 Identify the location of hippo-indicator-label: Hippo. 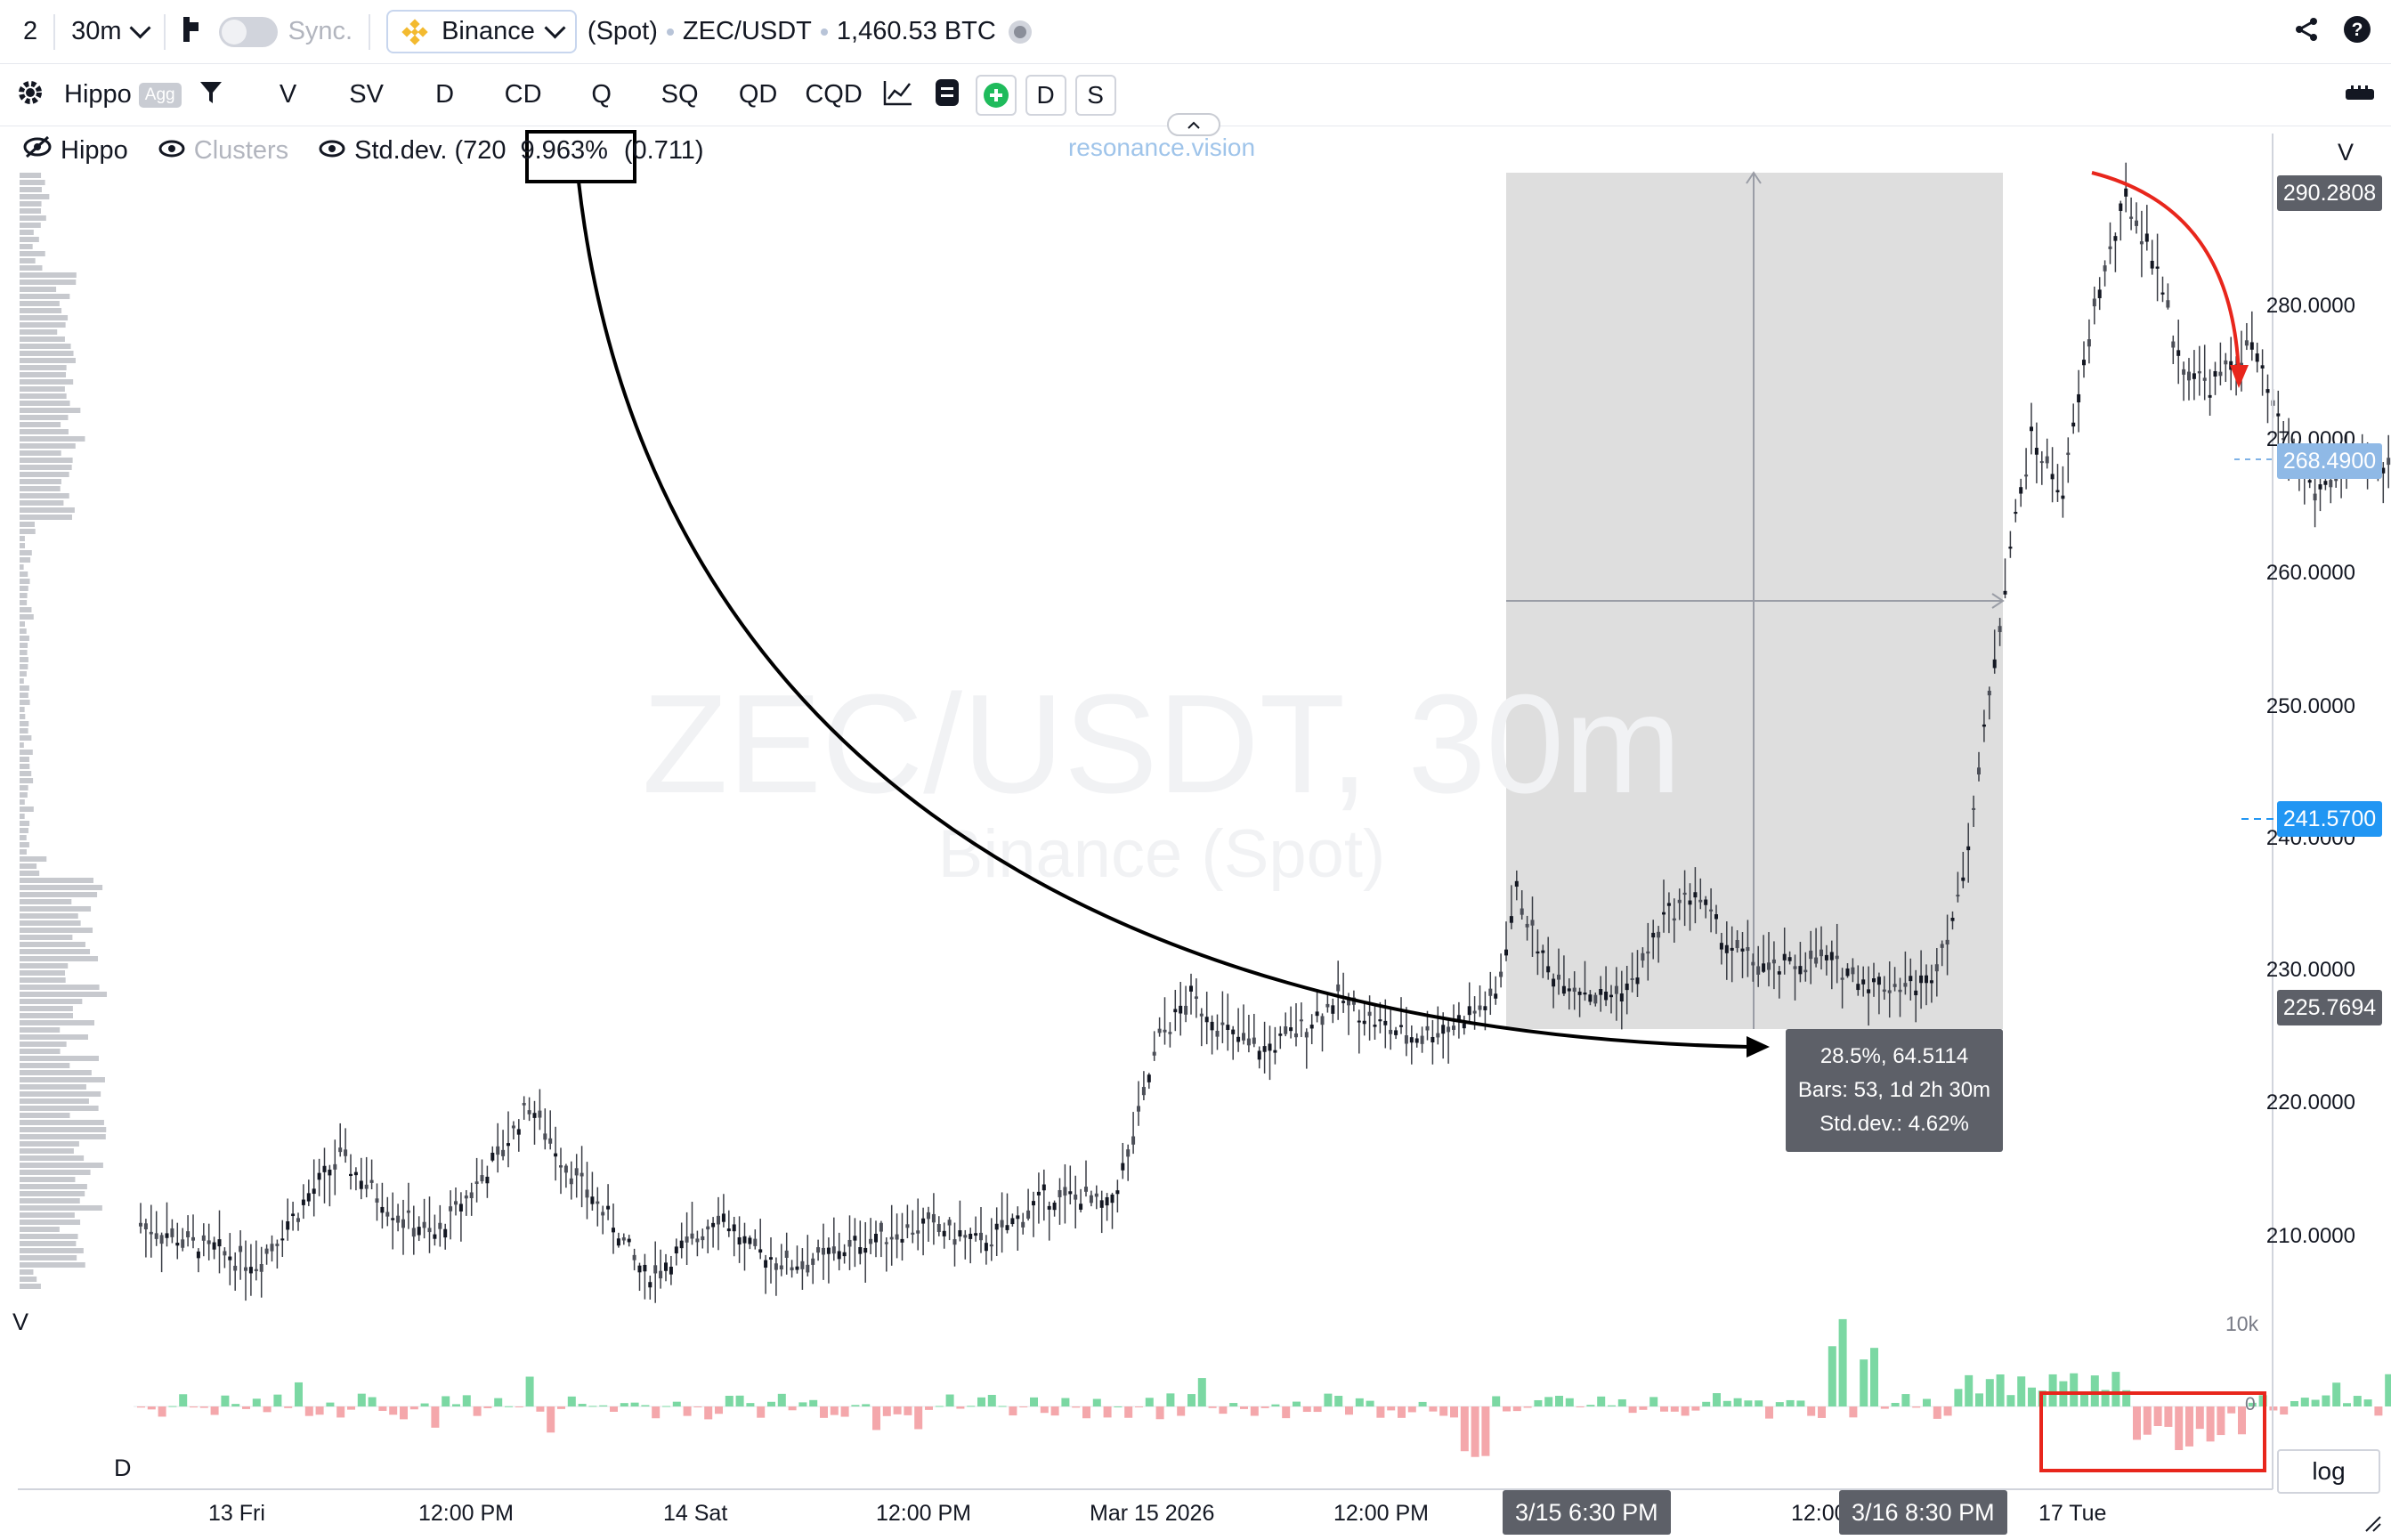
(98, 94).